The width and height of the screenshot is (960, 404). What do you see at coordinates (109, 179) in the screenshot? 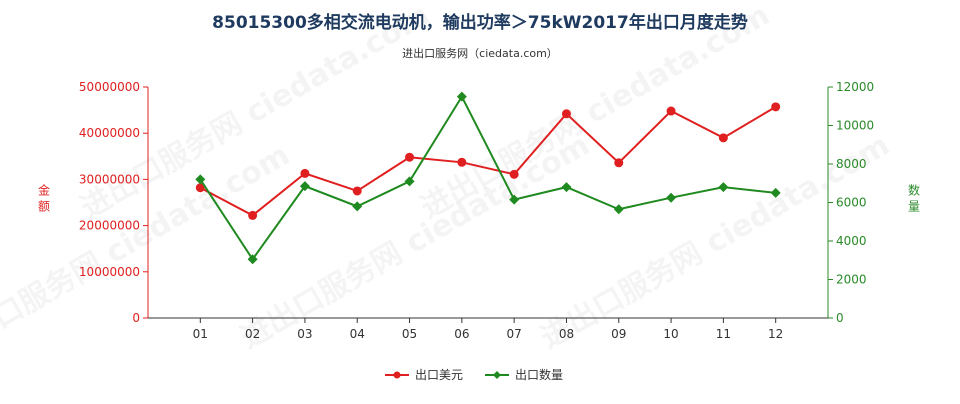
I see `left-tick-label: 30000000` at bounding box center [109, 179].